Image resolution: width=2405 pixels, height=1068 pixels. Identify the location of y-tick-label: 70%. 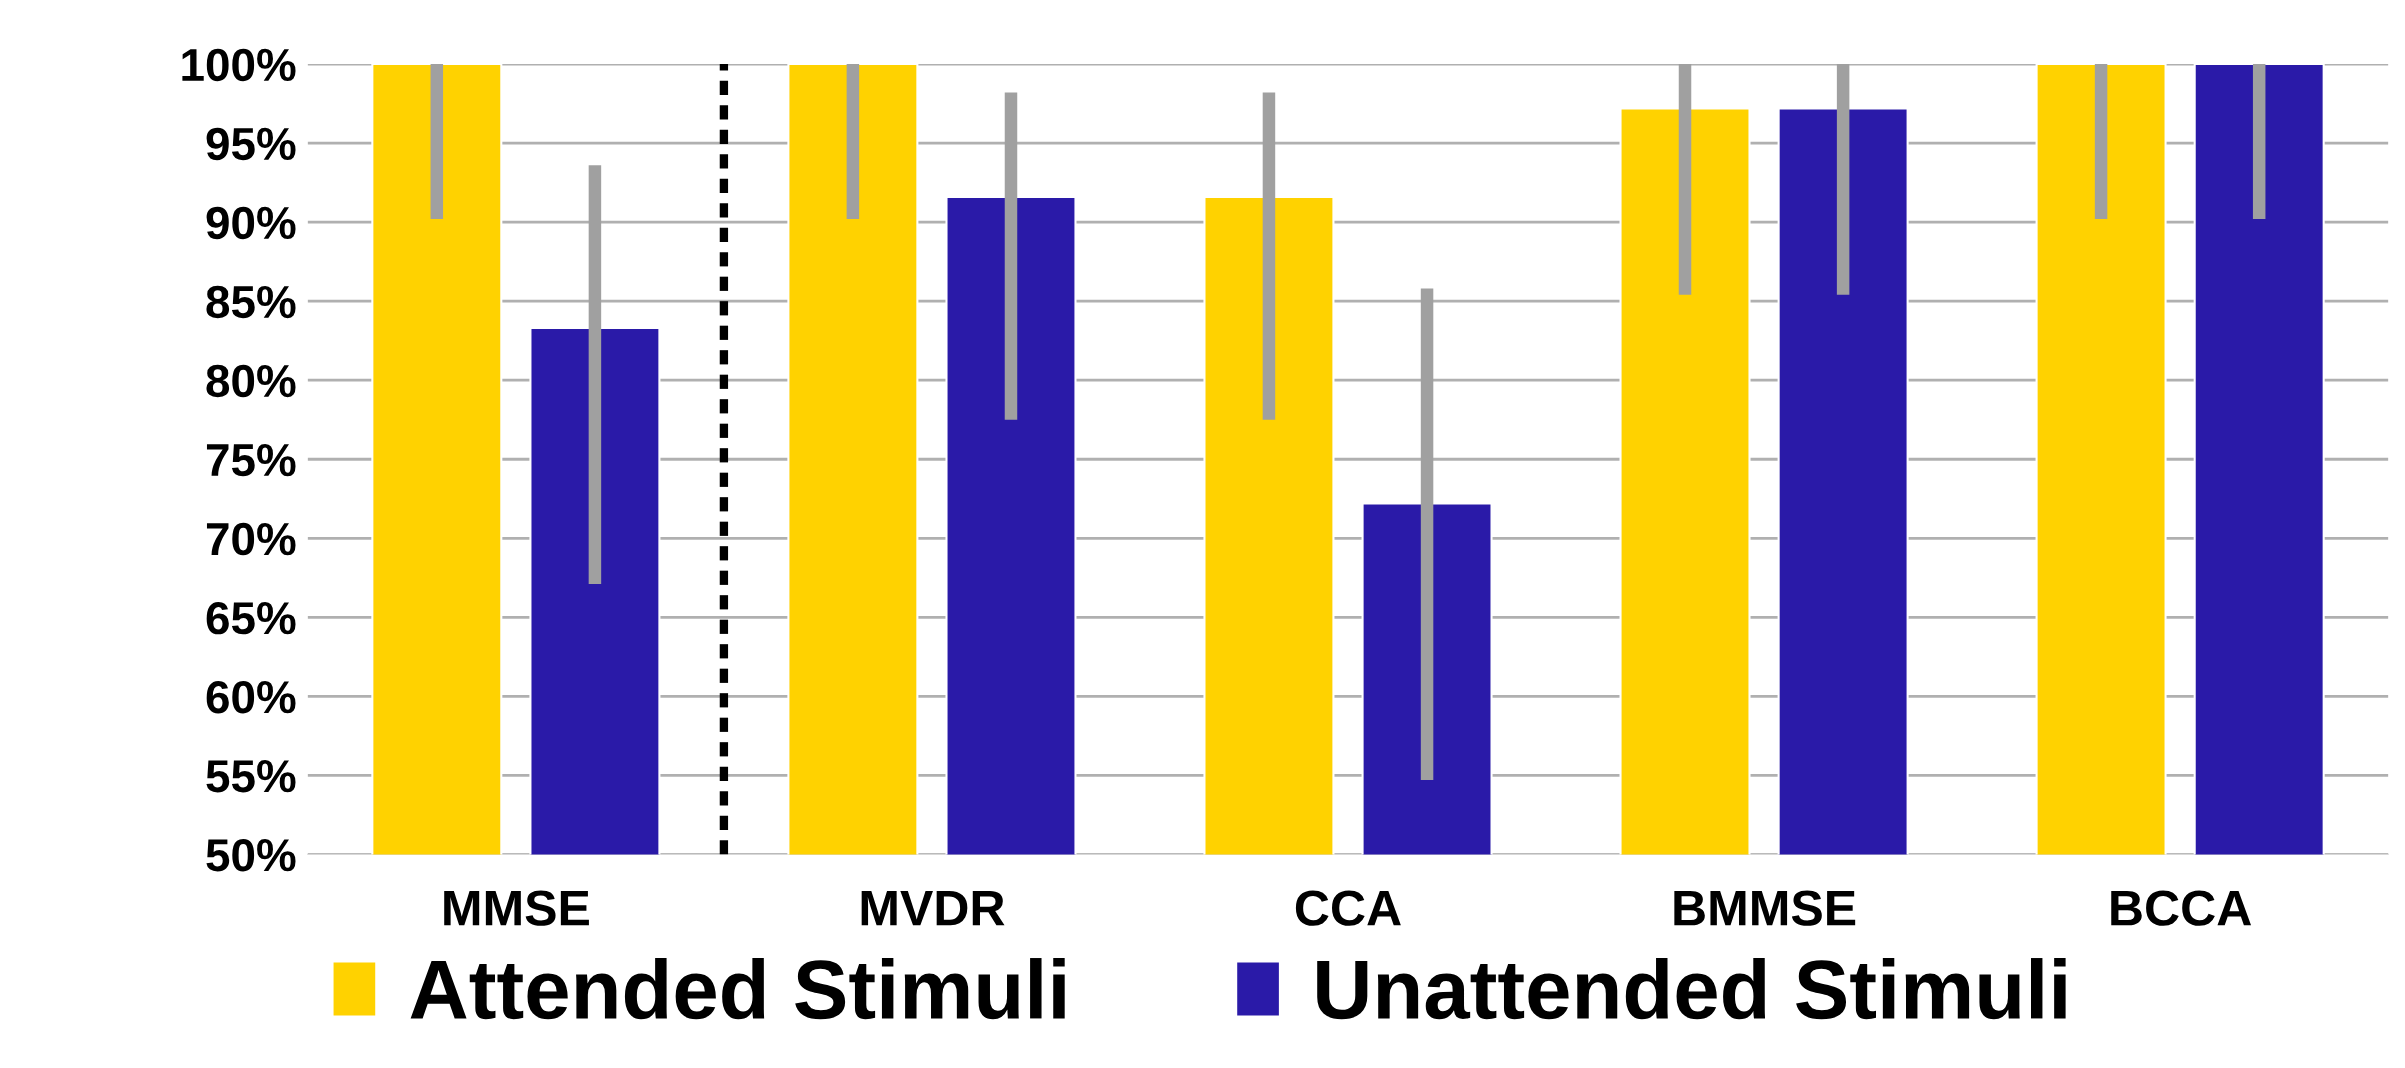
(251, 539).